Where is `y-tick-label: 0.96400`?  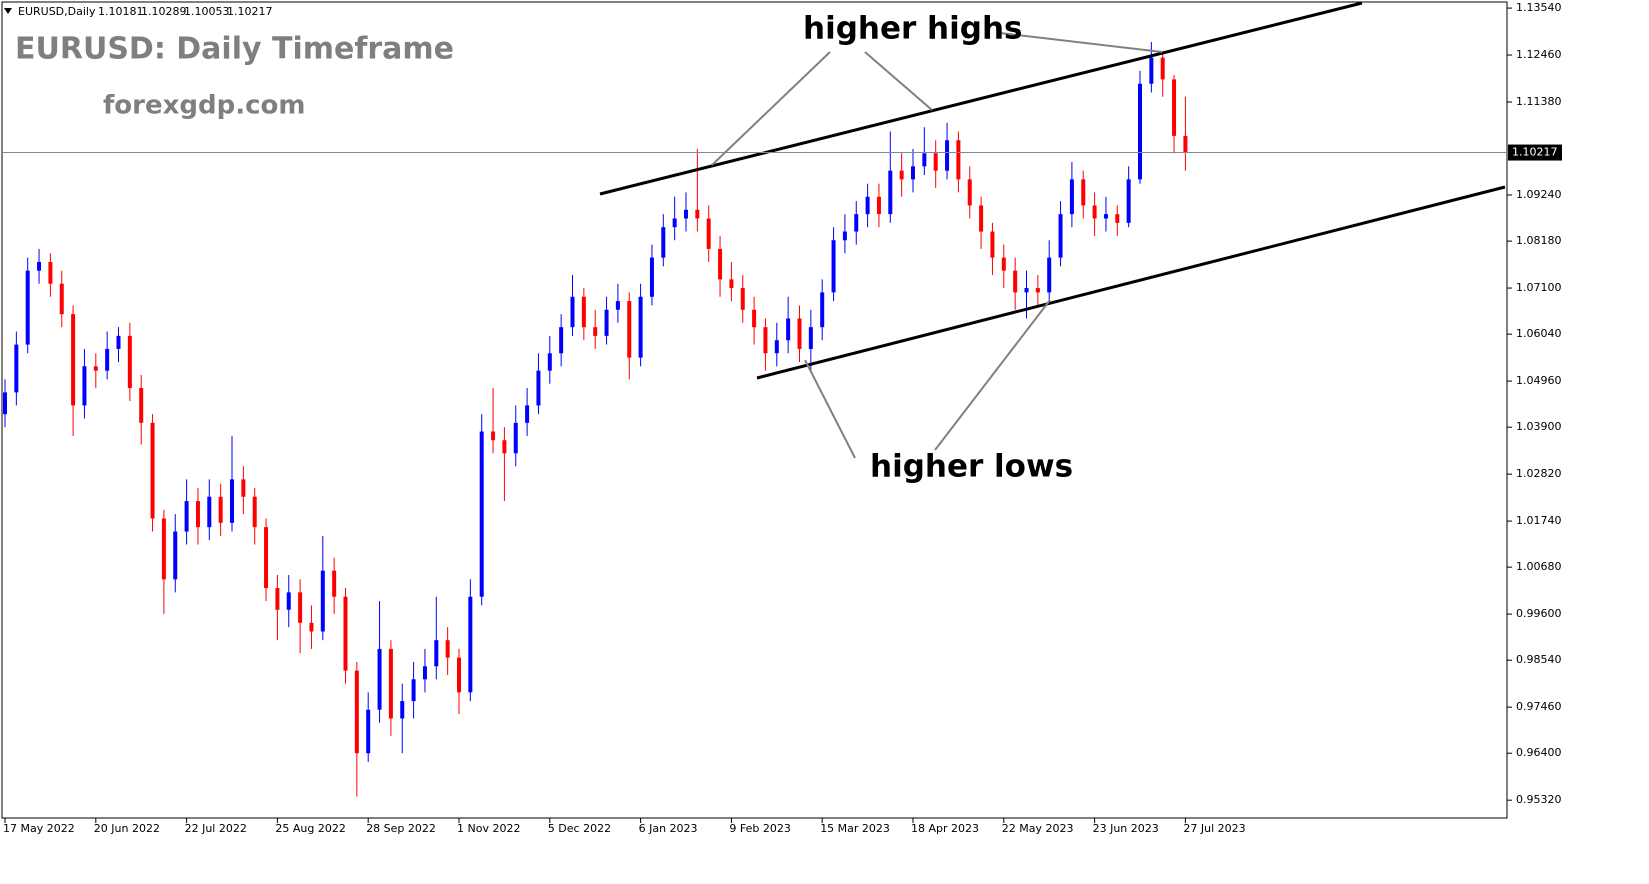 y-tick-label: 0.96400 is located at coordinates (1539, 752).